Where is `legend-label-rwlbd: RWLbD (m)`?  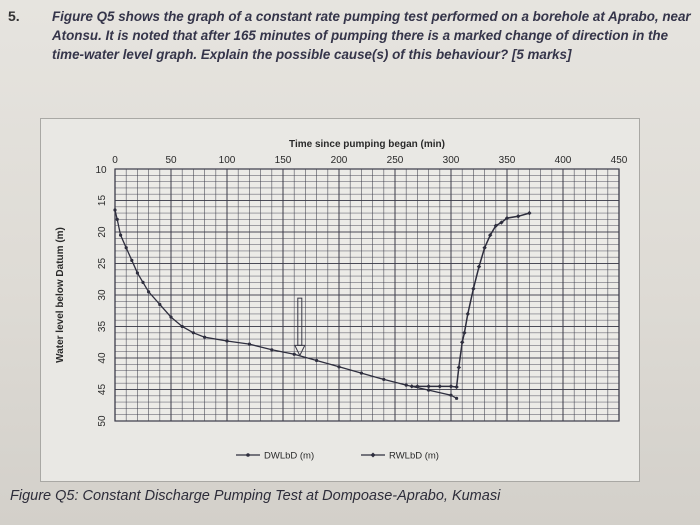 legend-label-rwlbd: RWLbD (m) is located at coordinates (414, 456).